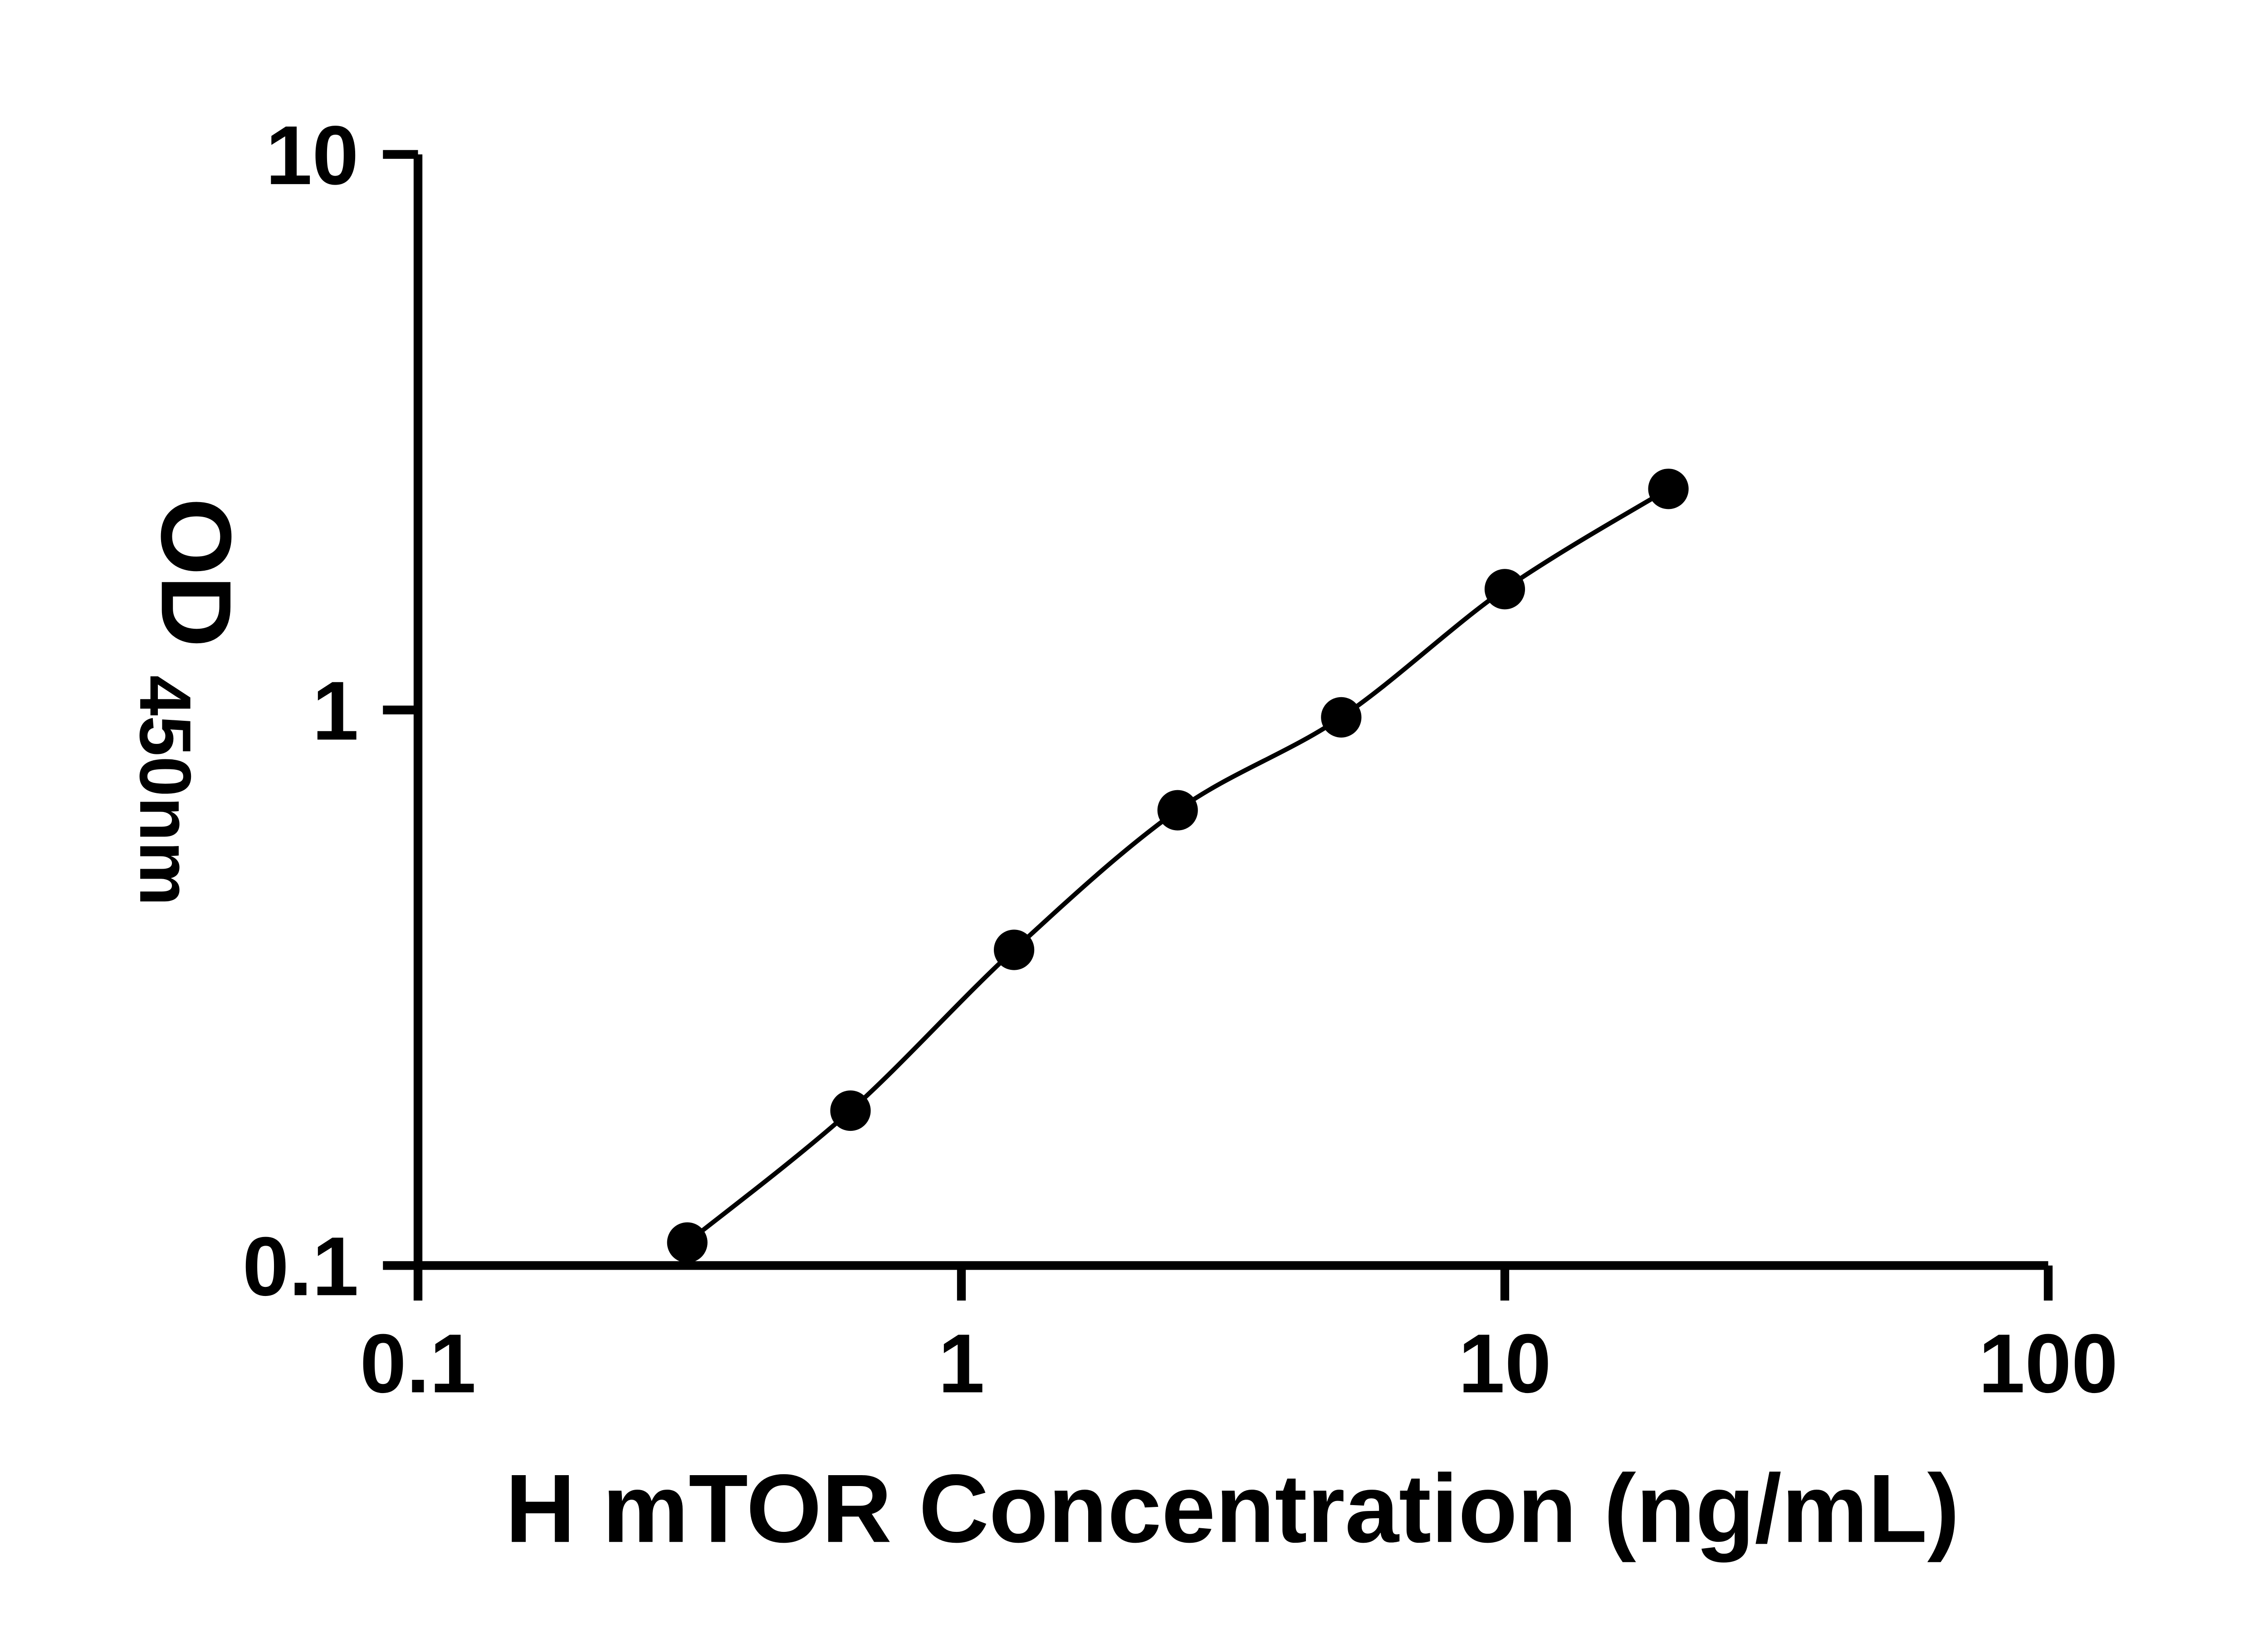 This screenshot has height=1633, width=2268. Describe the element at coordinates (312, 155) in the screenshot. I see `y-tick-label: 10` at that location.